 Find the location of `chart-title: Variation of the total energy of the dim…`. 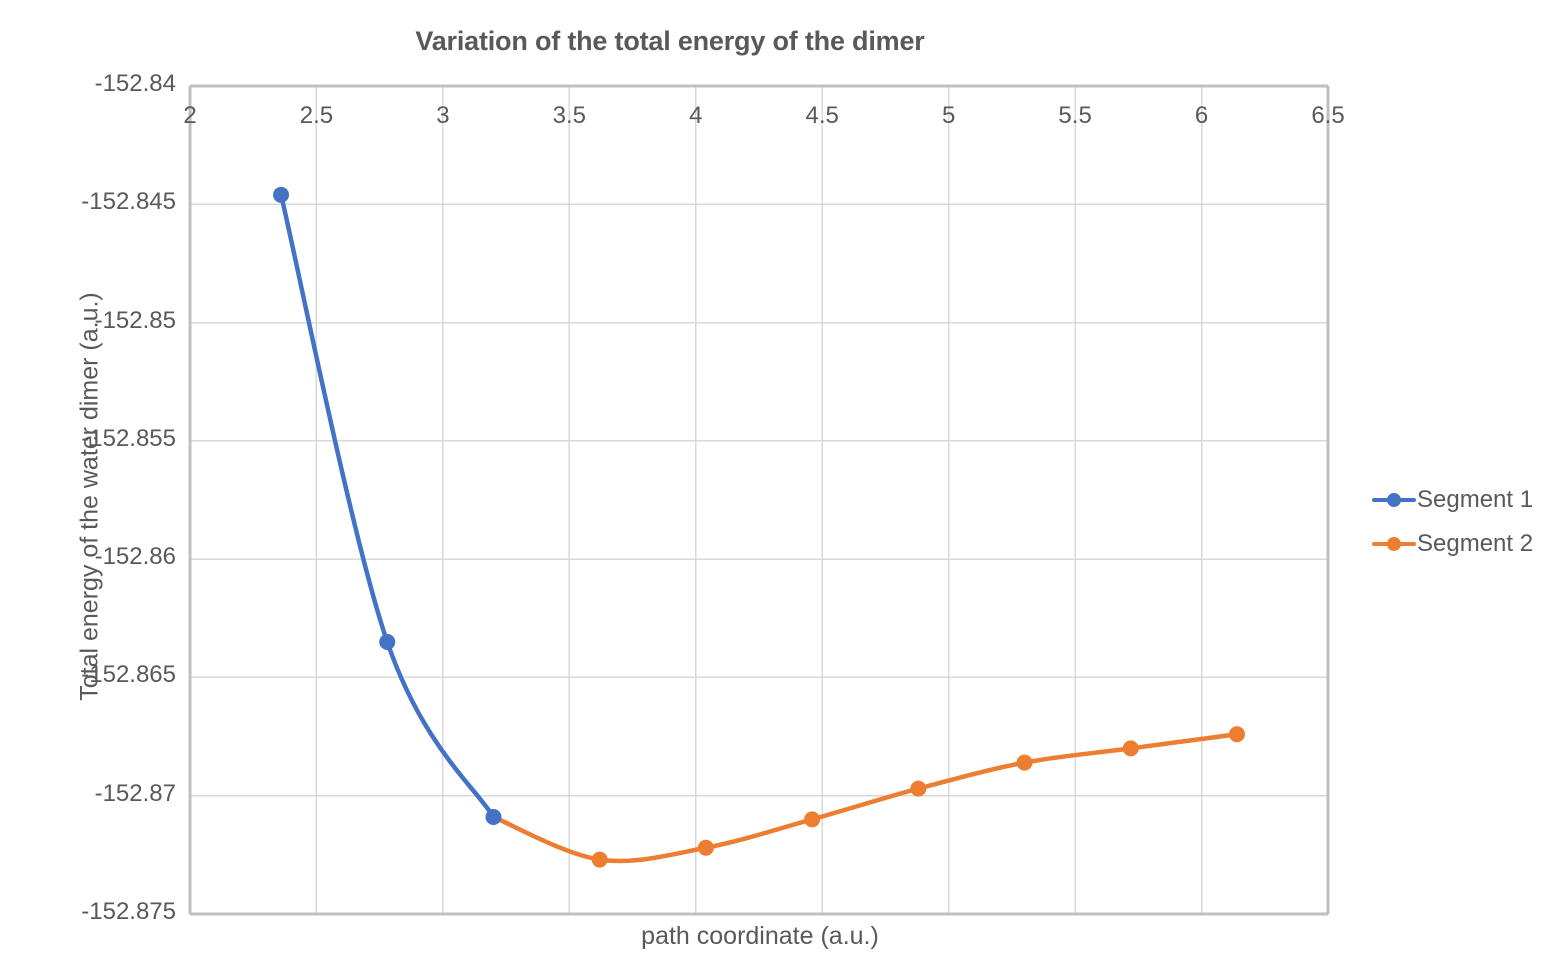

chart-title: Variation of the total energy of the dim… is located at coordinates (670, 41).